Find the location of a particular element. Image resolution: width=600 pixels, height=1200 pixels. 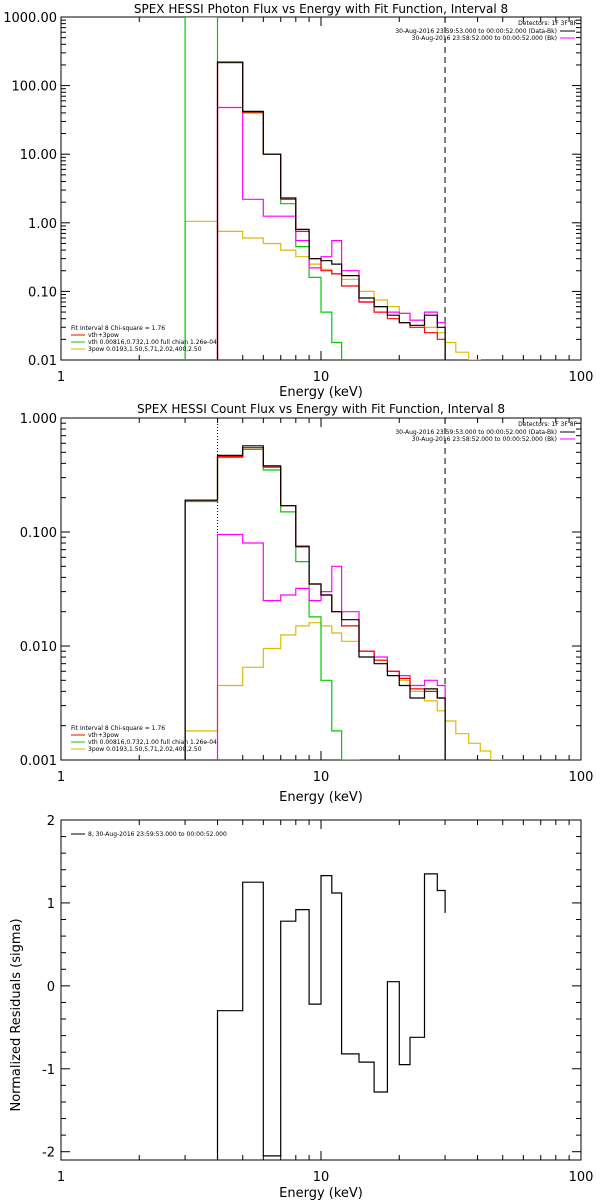

y-tick-label: 0.01 is located at coordinates (42, 361).